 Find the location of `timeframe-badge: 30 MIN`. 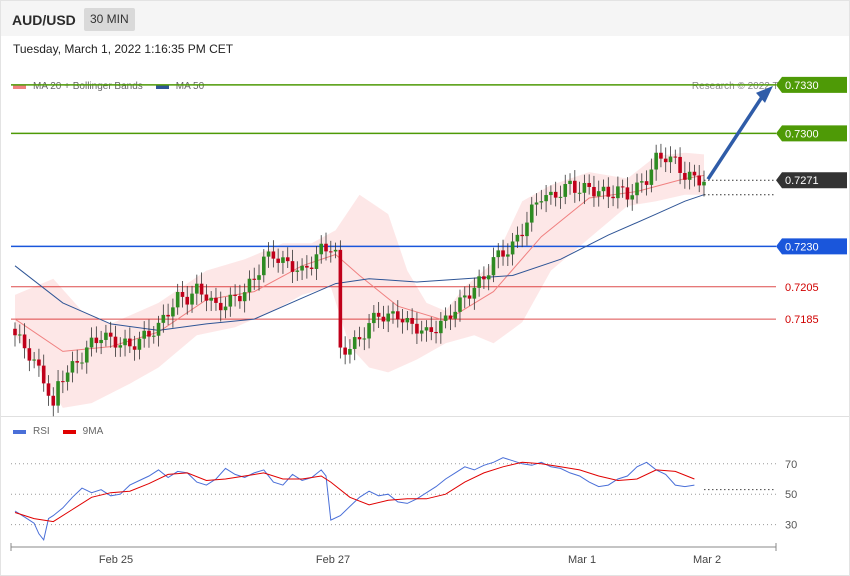

timeframe-badge: 30 MIN is located at coordinates (109, 19).